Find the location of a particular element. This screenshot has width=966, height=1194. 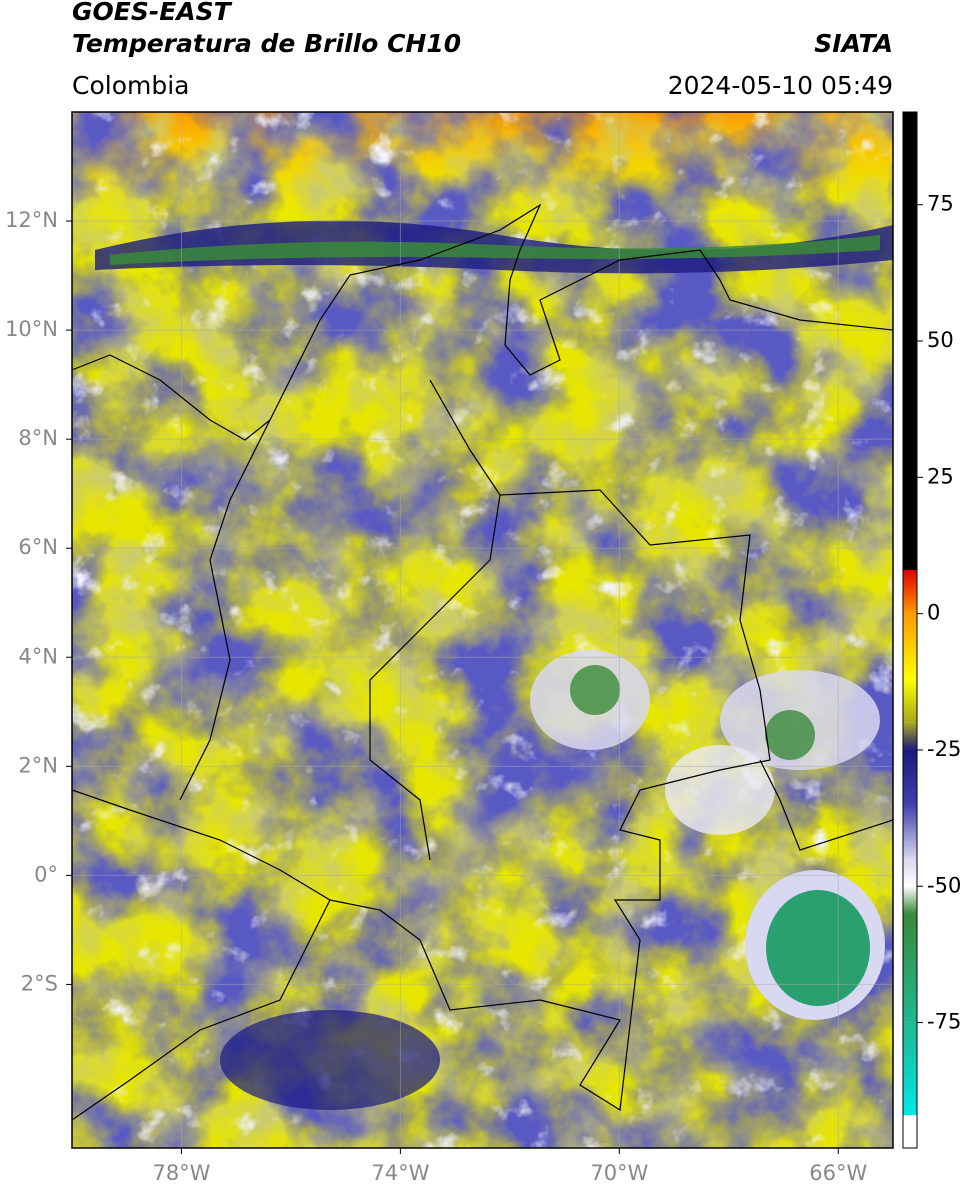

x-tick-label: 66°W is located at coordinates (838, 1173).